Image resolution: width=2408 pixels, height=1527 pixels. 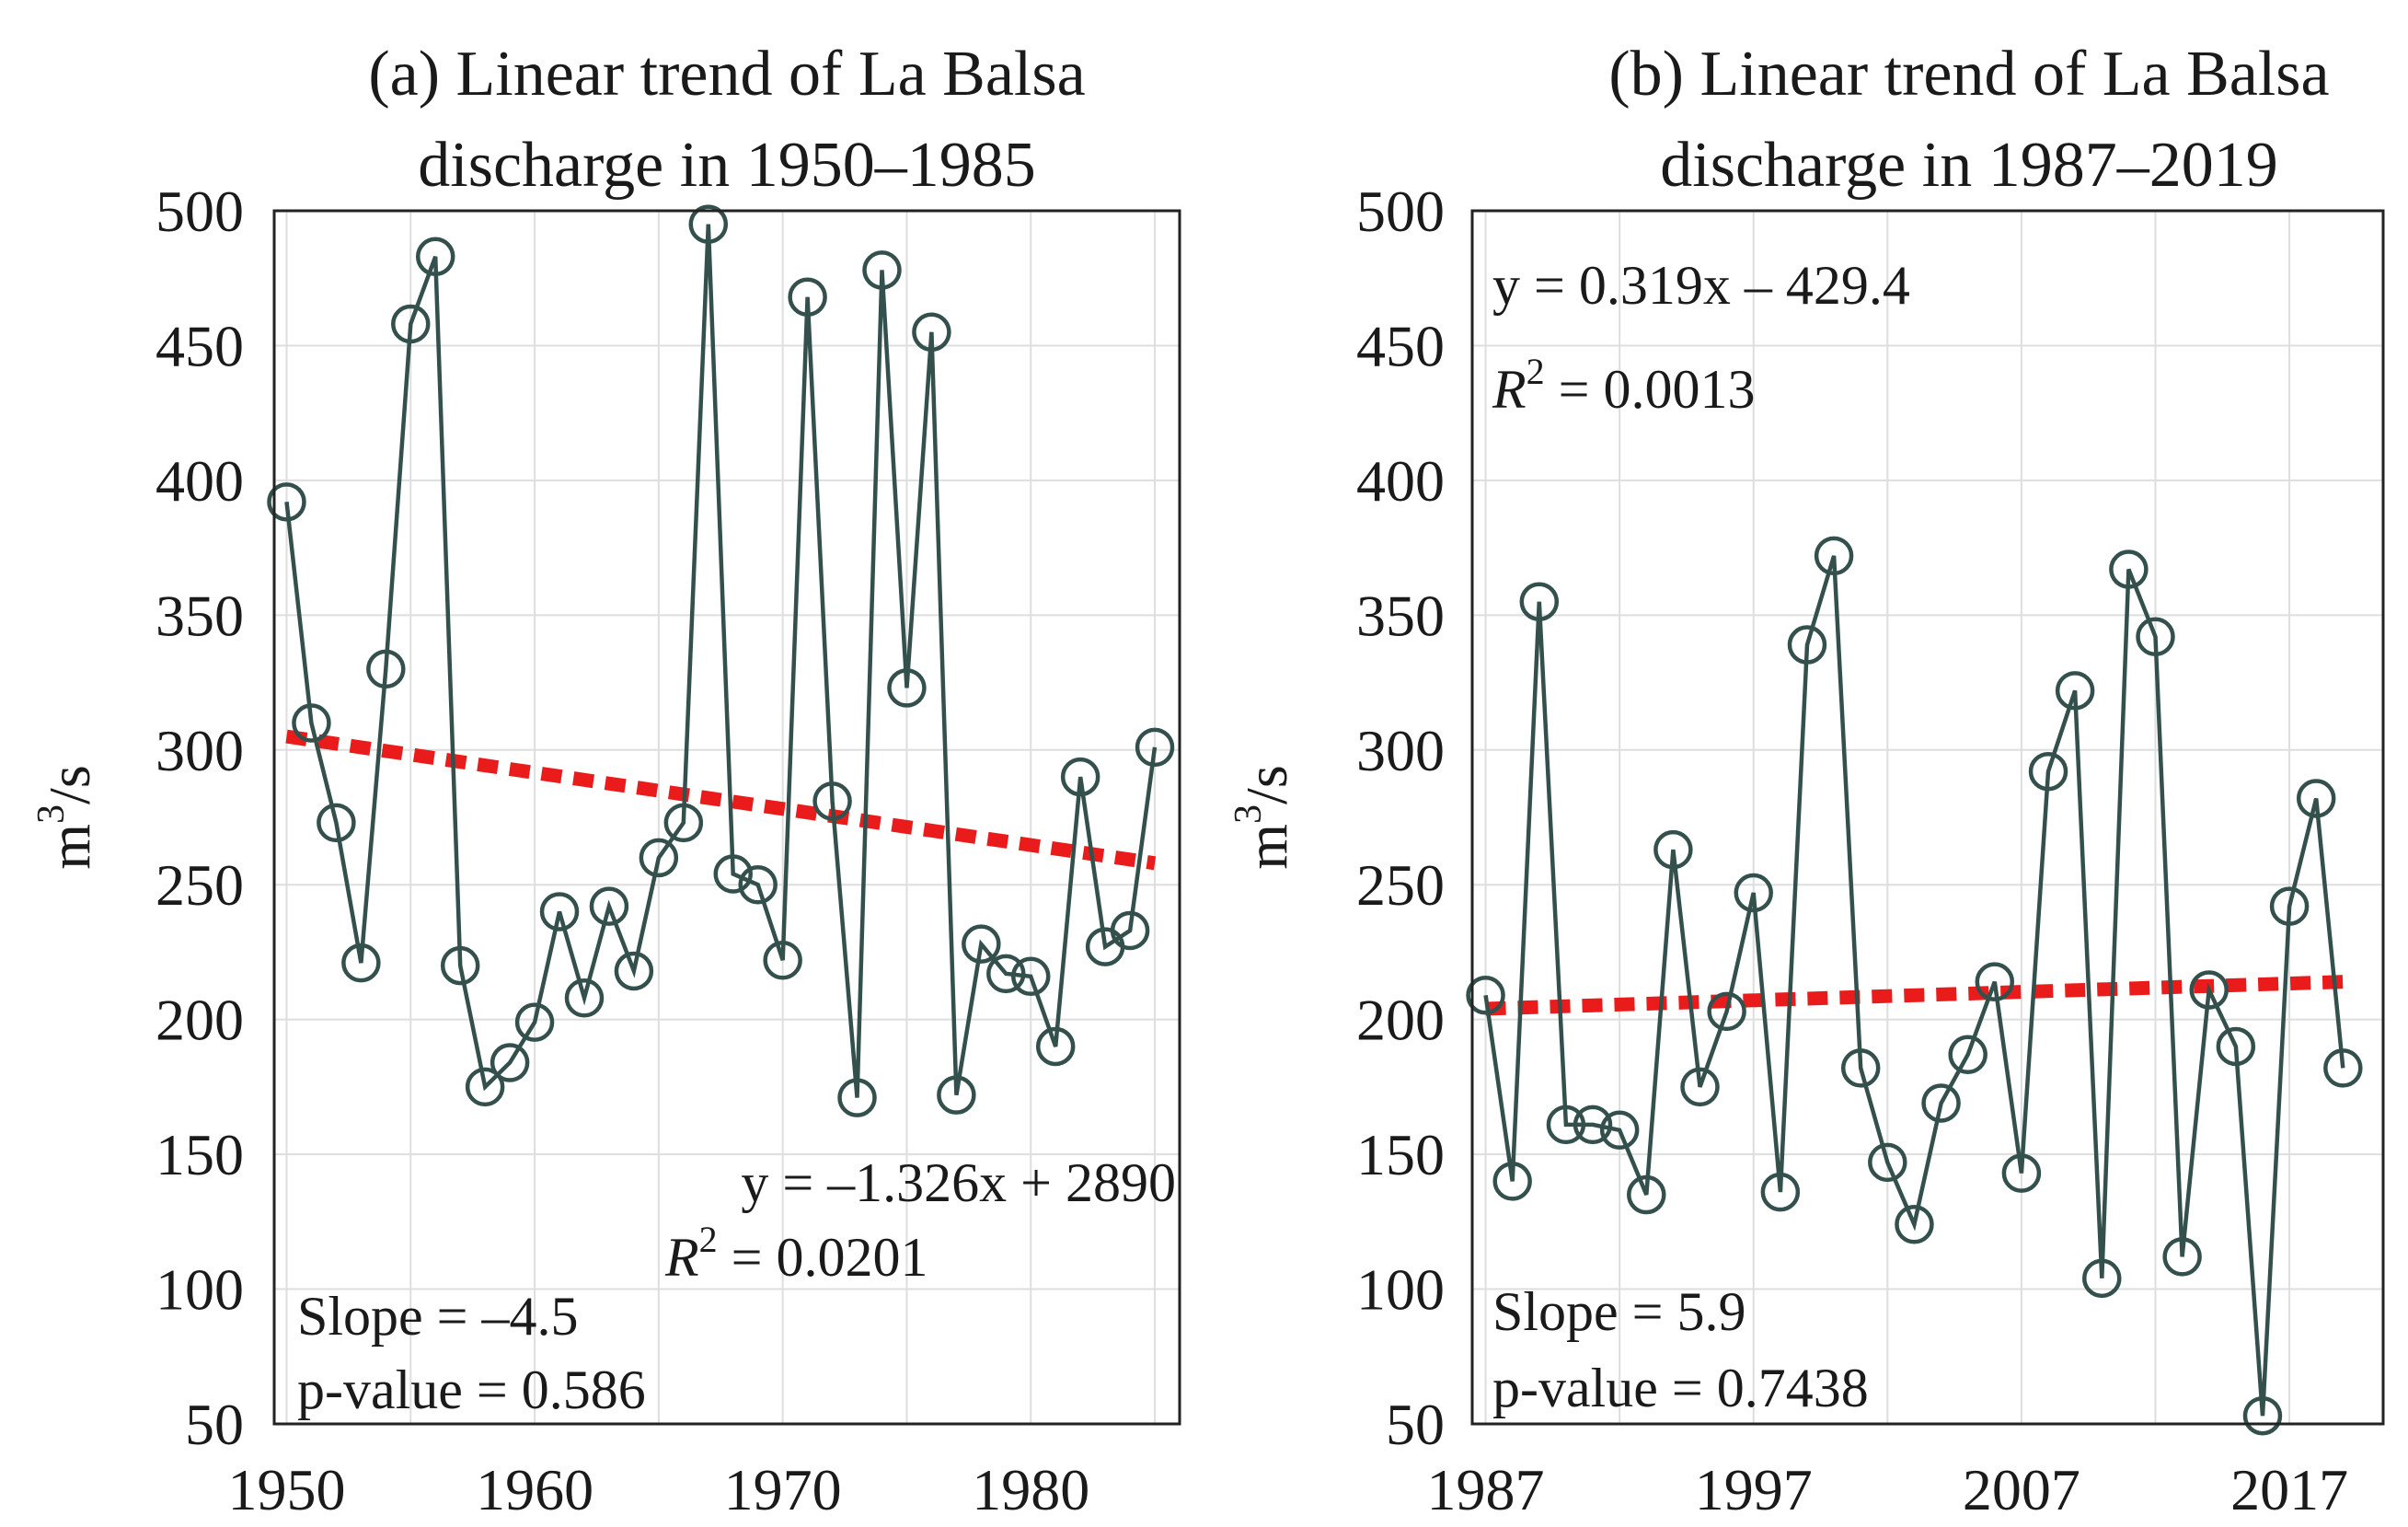 What do you see at coordinates (1400, 1154) in the screenshot?
I see `panel-b-y-tick-label: 150` at bounding box center [1400, 1154].